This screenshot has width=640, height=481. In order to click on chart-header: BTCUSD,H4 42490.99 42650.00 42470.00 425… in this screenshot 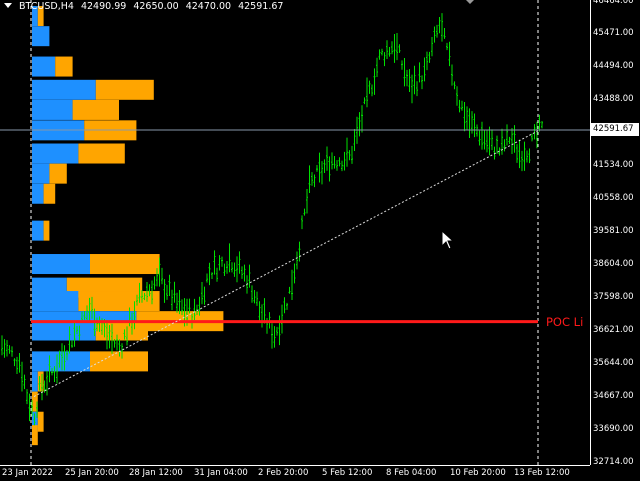, I will do `click(145, 7)`.